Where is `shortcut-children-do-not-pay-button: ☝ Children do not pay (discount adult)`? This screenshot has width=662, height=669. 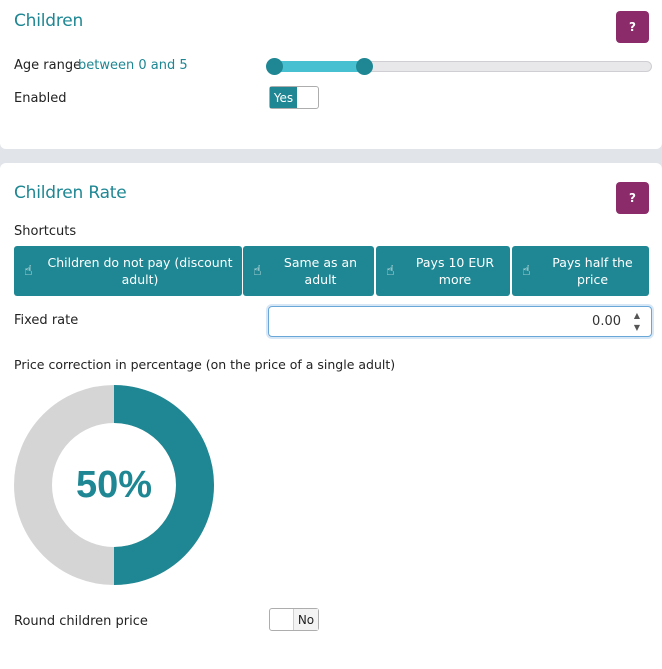
shortcut-children-do-not-pay-button: ☝ Children do not pay (discount adult) is located at coordinates (128, 271).